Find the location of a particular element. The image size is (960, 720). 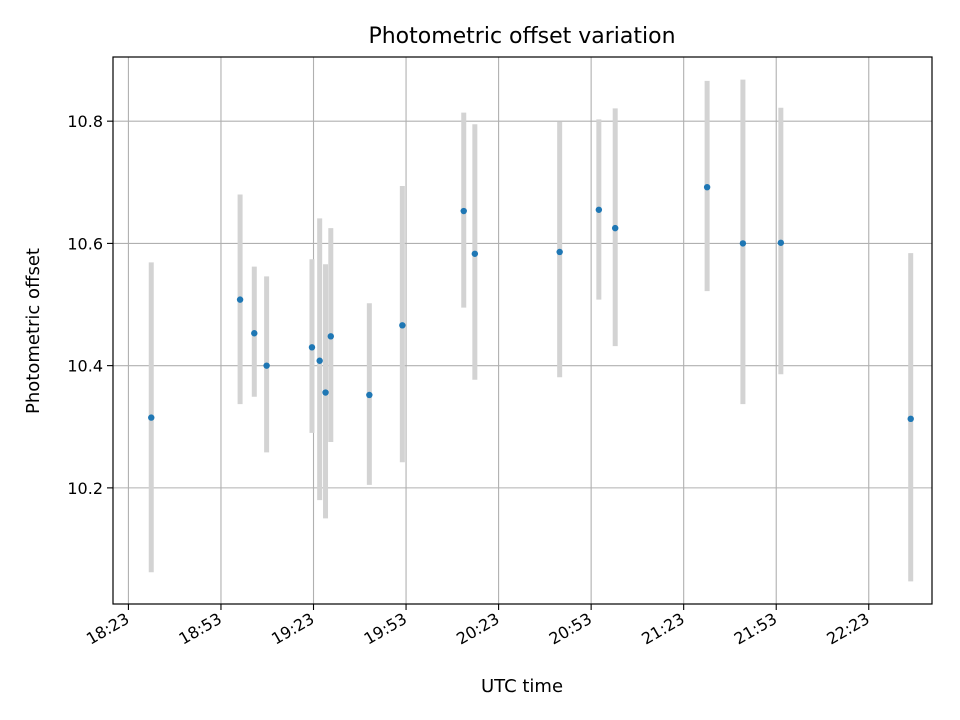

y-tick-label: 10.4 is located at coordinates (85, 366).